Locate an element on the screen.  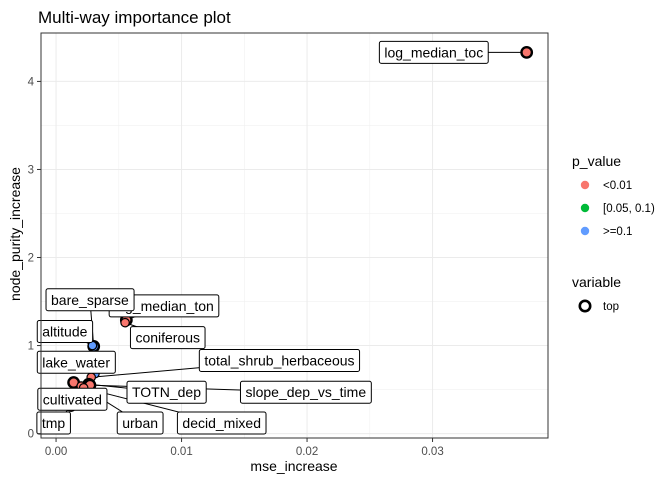
label-text: cultivated is located at coordinates (72, 399).